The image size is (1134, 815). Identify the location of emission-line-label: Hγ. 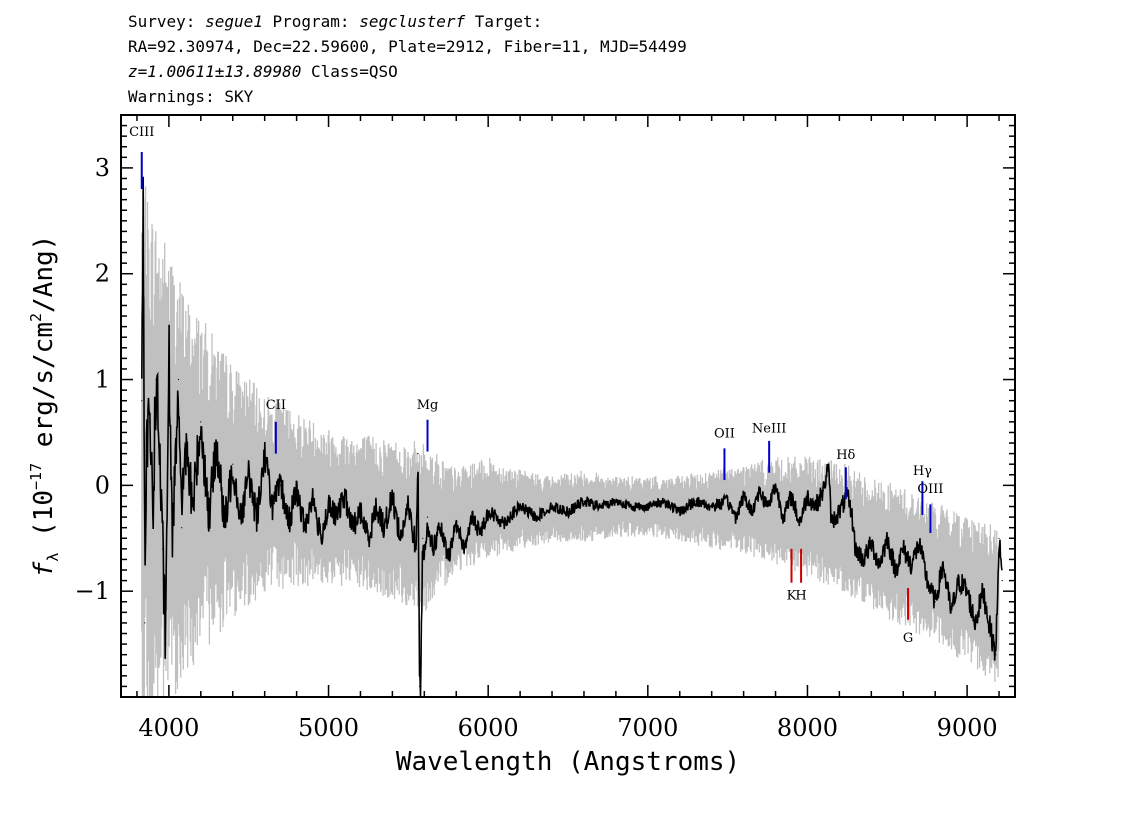
(922, 471).